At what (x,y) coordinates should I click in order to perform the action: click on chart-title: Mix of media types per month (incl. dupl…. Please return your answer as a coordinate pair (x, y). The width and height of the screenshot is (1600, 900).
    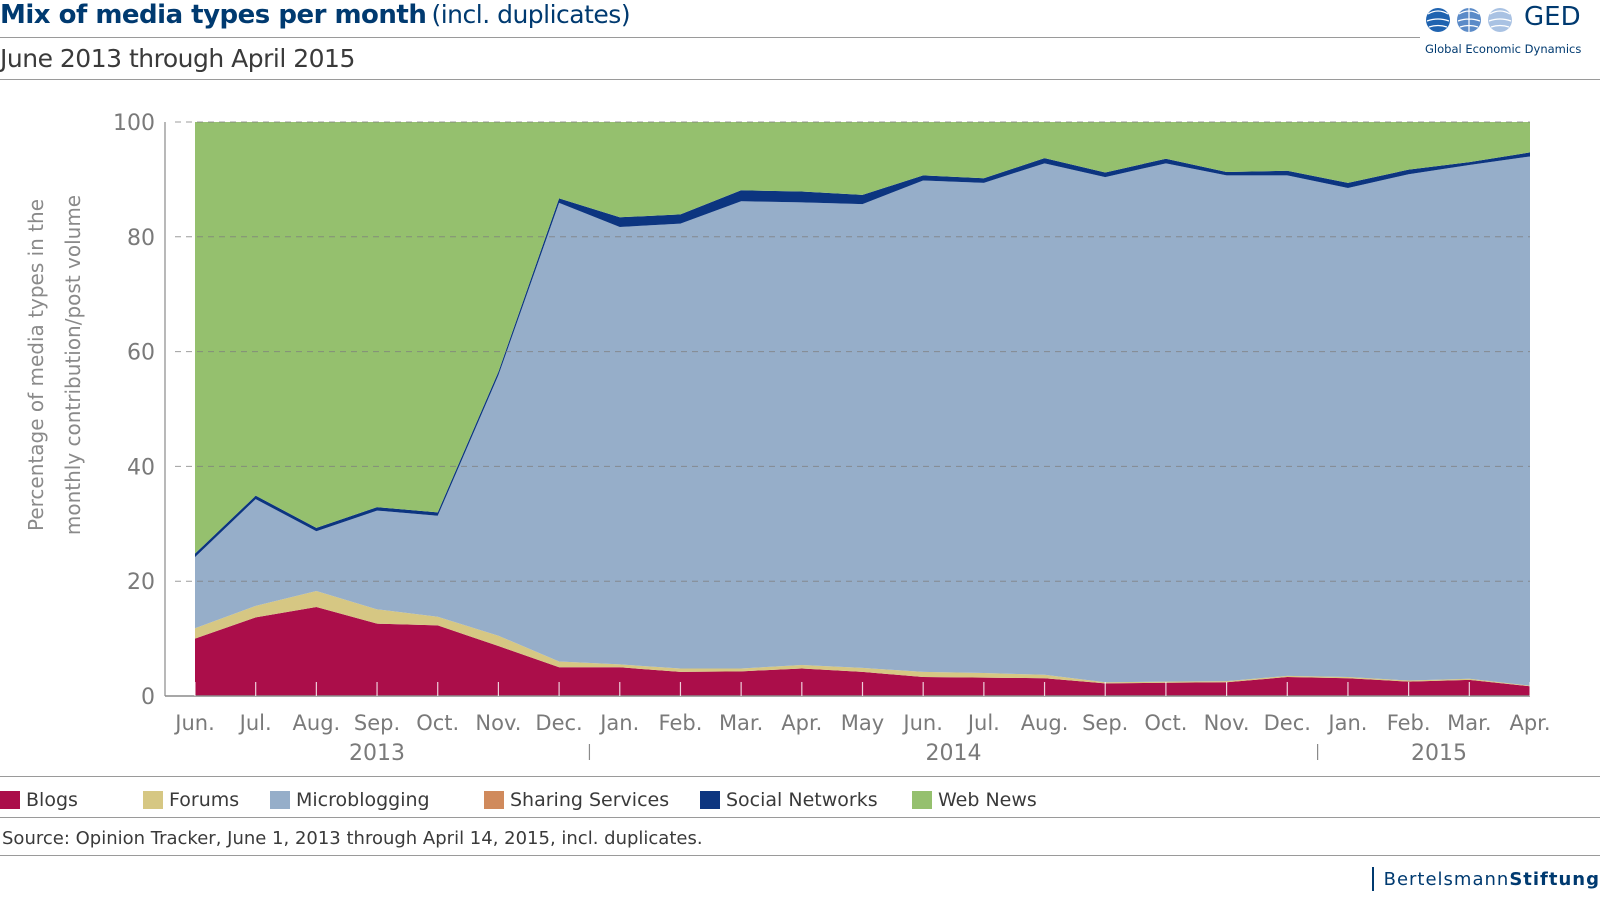
    Looking at the image, I should click on (315, 18).